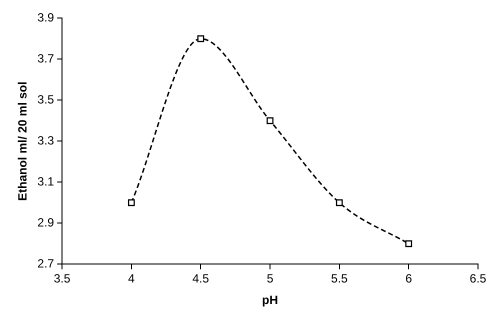 This screenshot has height=322, width=500. I want to click on x-tick-label: 3.5, so click(62, 279).